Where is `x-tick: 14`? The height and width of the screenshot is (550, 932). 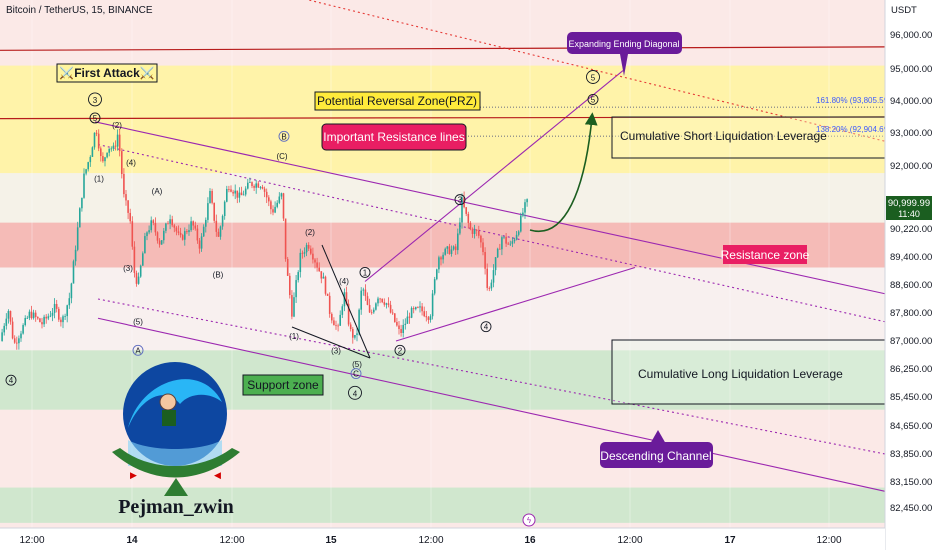
x-tick: 14 is located at coordinates (132, 540).